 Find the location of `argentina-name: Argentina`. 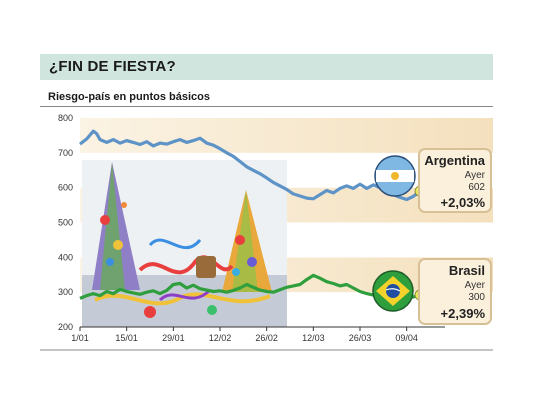

argentina-name: Argentina is located at coordinates (454, 160).